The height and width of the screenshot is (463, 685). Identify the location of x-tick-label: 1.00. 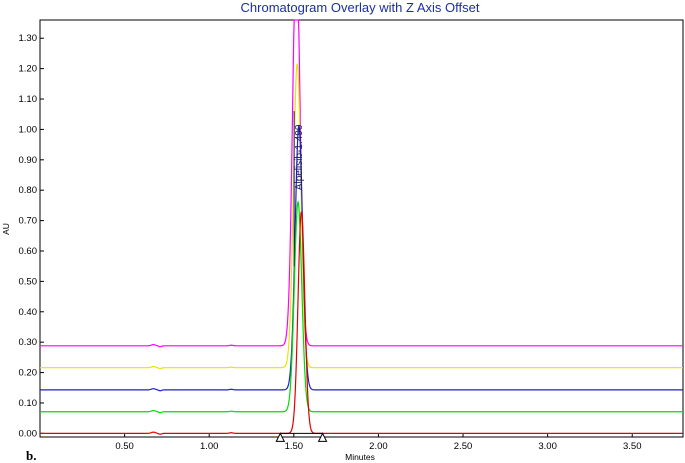
(209, 446).